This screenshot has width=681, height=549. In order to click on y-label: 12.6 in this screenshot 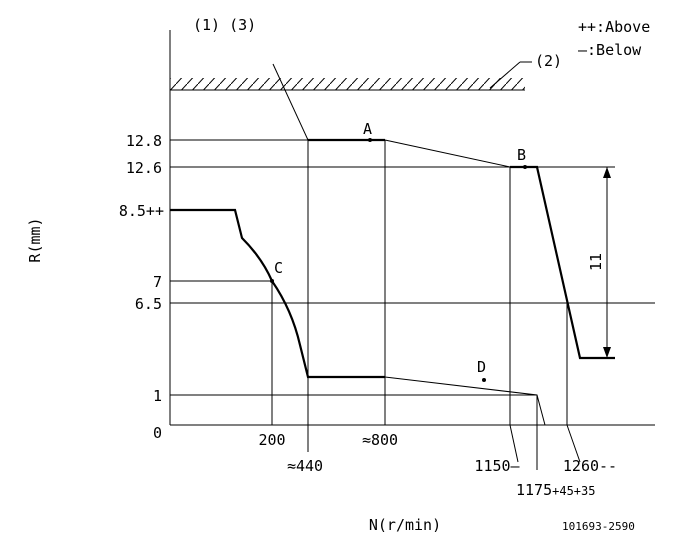, I will do `click(144, 168)`.